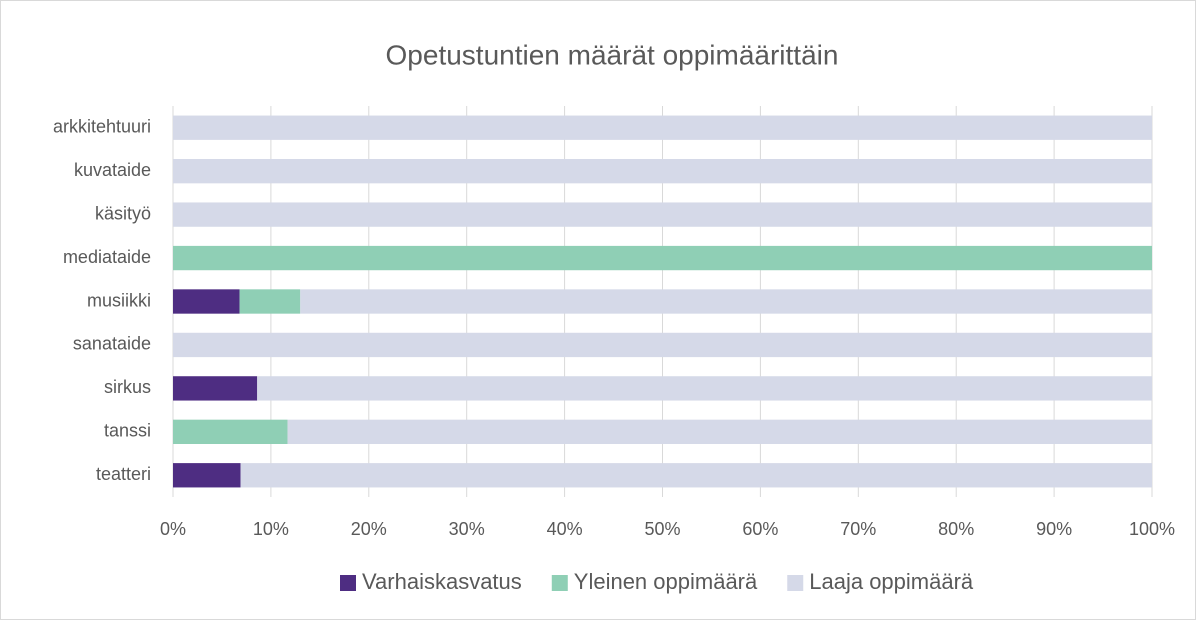 Image resolution: width=1201 pixels, height=626 pixels. What do you see at coordinates (119, 300) in the screenshot?
I see `y-tick-label: musiikki` at bounding box center [119, 300].